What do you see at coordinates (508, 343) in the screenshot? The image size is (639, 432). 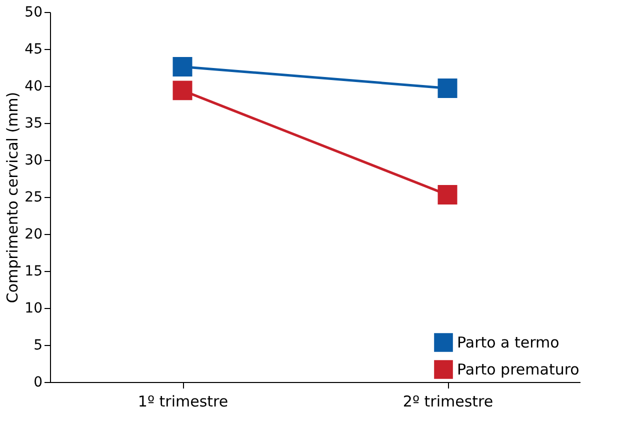 I see `legend-label: Parto a termo` at bounding box center [508, 343].